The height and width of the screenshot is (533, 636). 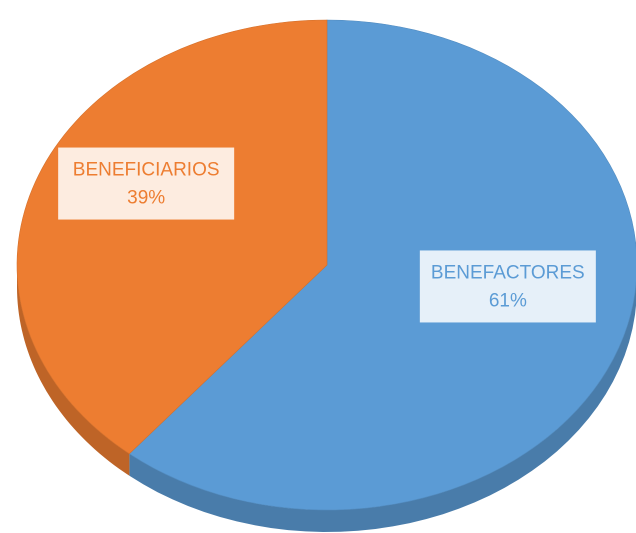 I want to click on slice-side, so click(x=73, y=370).